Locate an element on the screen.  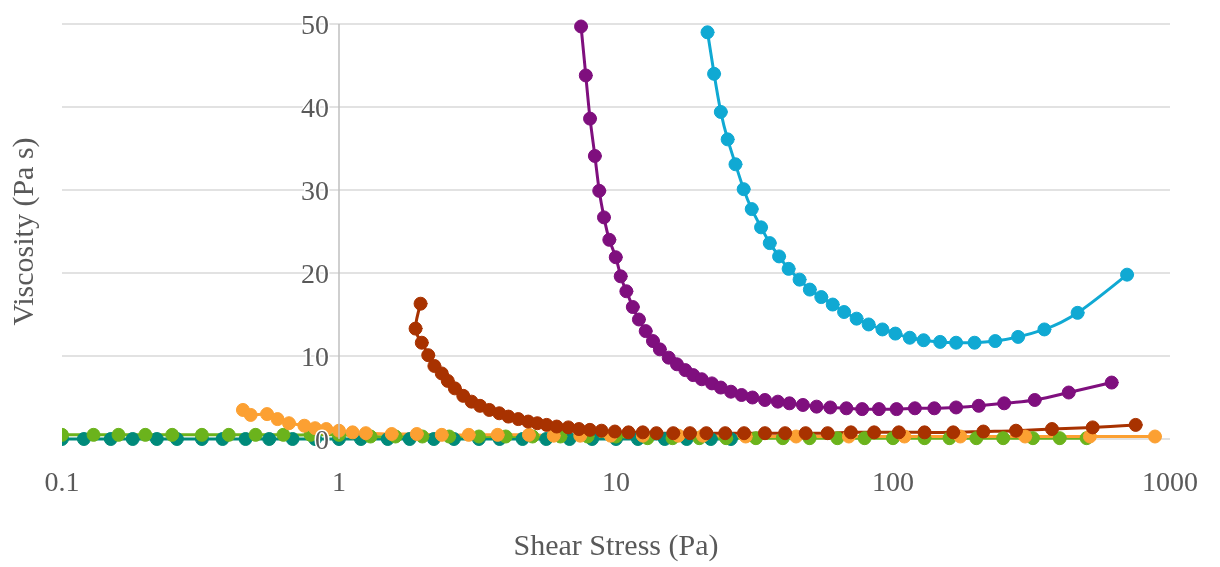
y-tick-label: 20 is located at coordinates (315, 273).